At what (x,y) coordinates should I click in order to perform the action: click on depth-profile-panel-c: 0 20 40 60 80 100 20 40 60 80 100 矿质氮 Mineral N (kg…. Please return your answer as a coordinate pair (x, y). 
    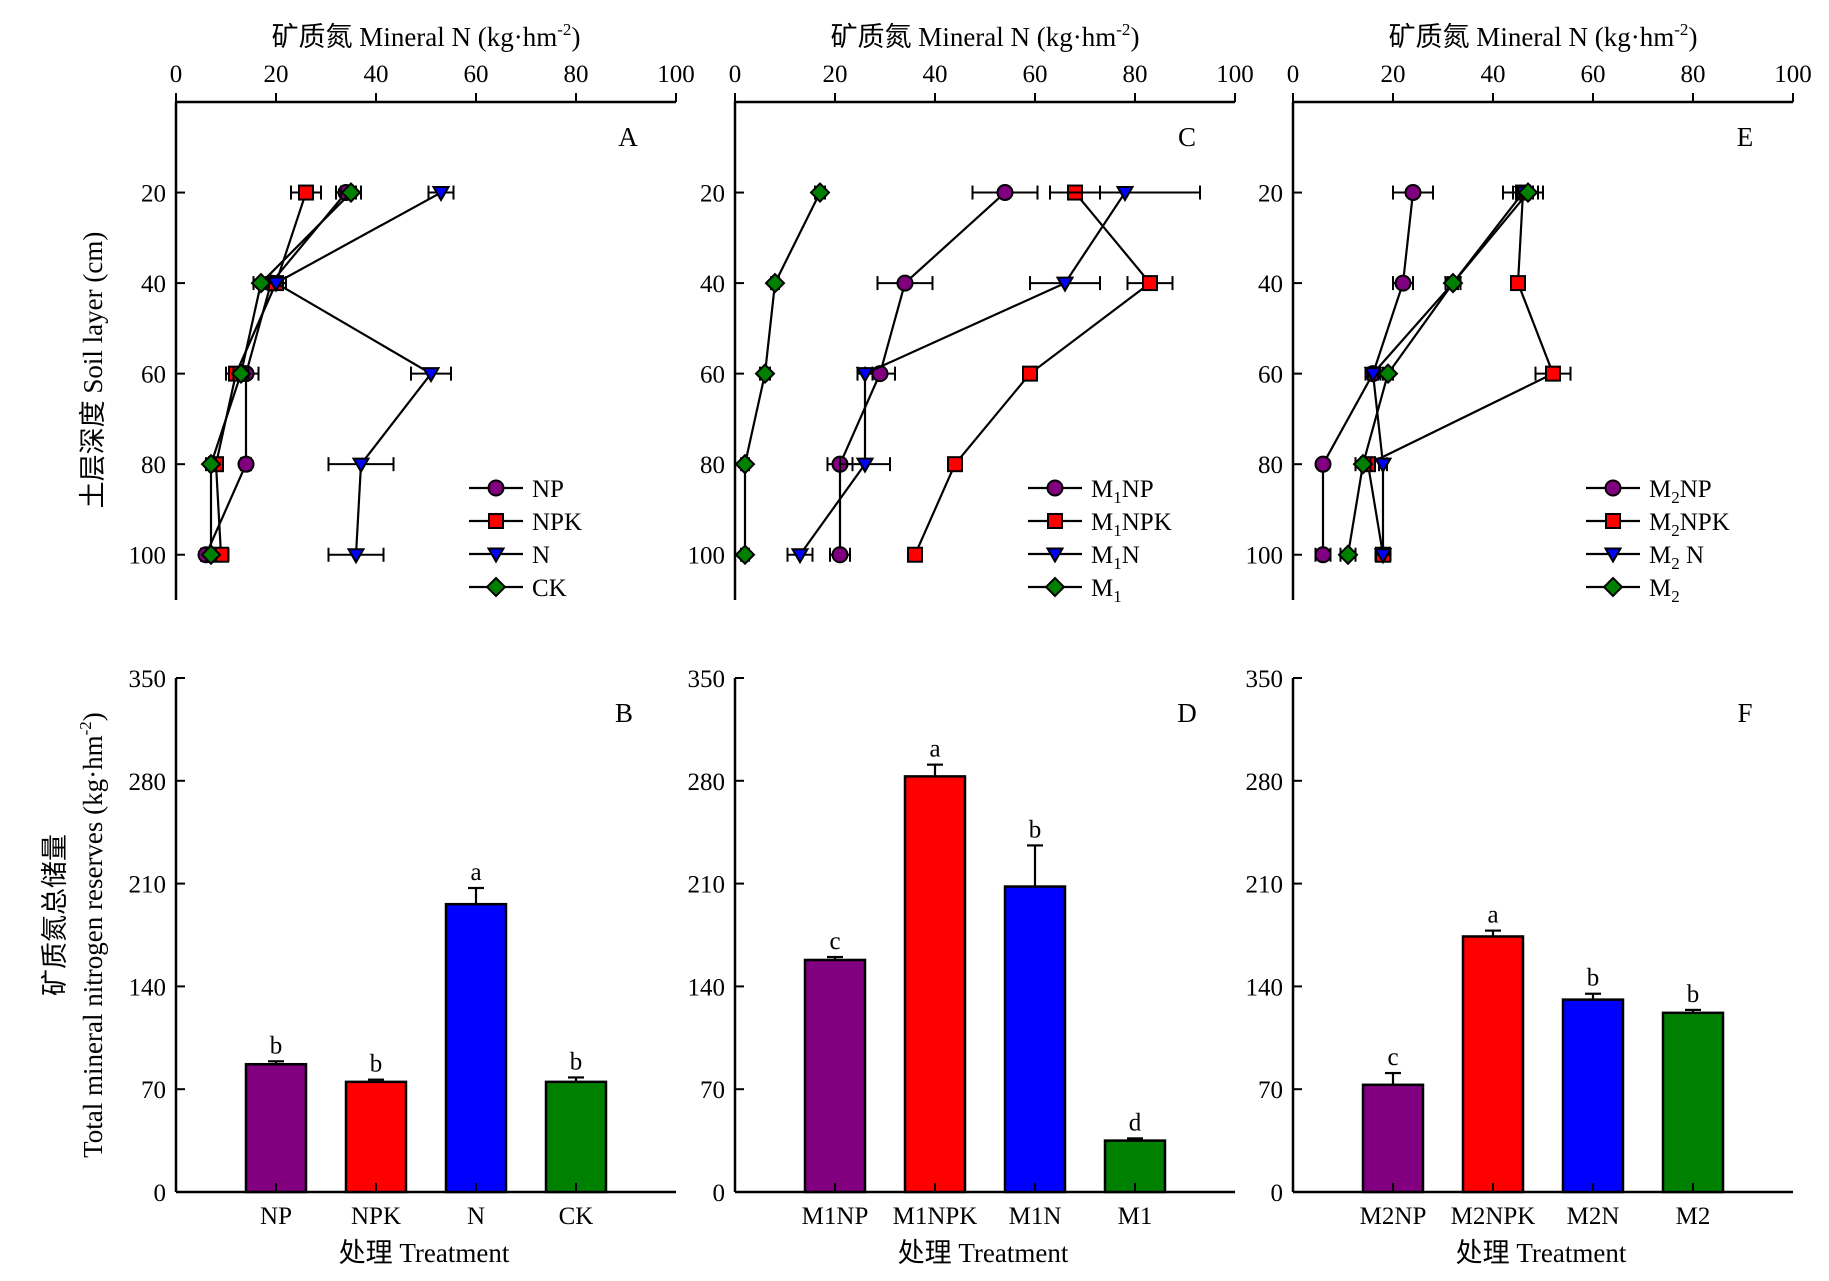
    Looking at the image, I should click on (971, 313).